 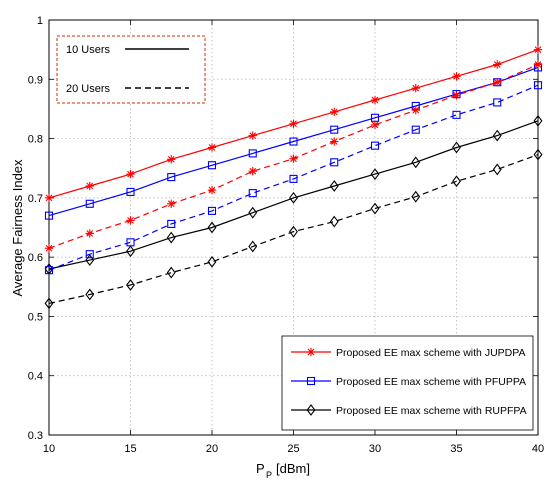 What do you see at coordinates (35, 436) in the screenshot?
I see `y-tick-label: 0.3` at bounding box center [35, 436].